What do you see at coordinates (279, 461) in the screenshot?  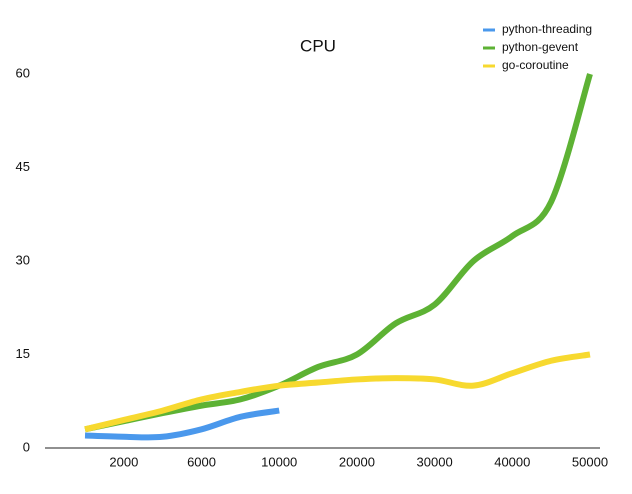 I see `x-tick-label: 10000` at bounding box center [279, 461].